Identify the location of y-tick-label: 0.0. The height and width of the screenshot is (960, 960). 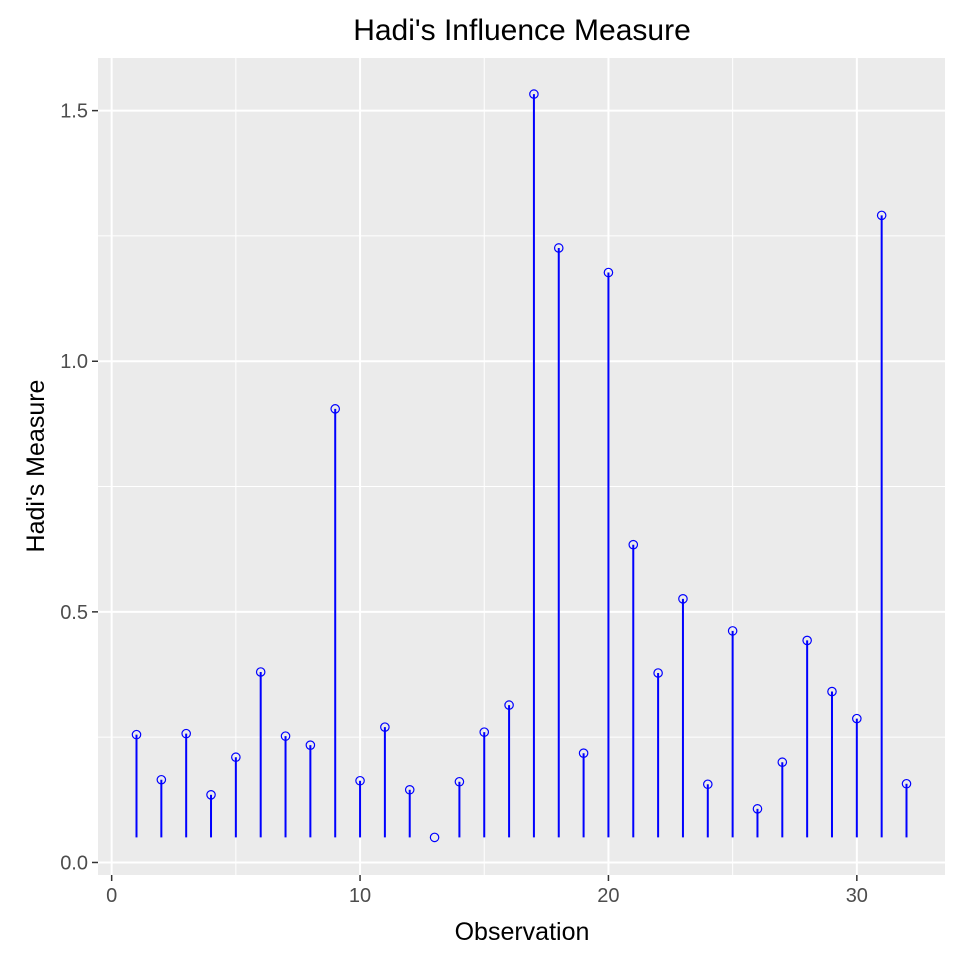
(74, 863).